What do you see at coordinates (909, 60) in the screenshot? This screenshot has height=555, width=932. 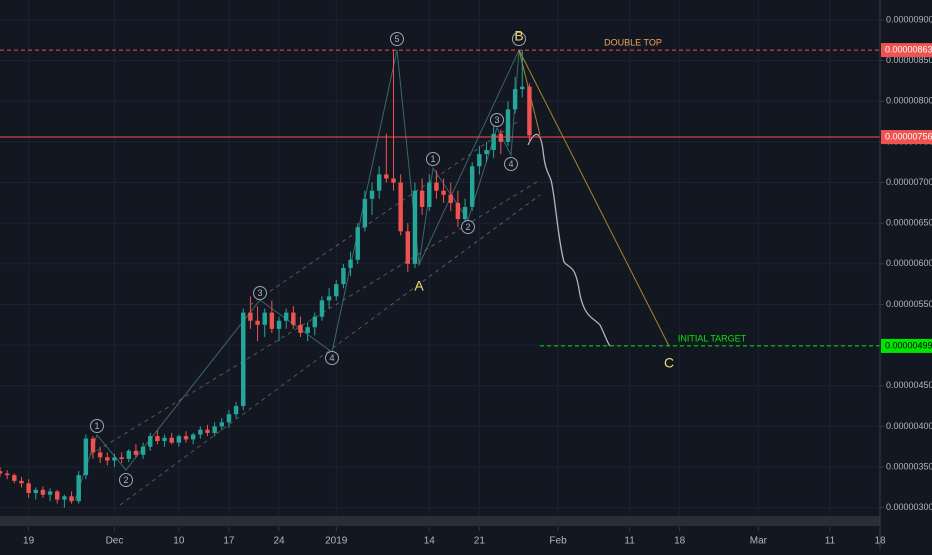 I see `y-tick-label: 0.00000850` at bounding box center [909, 60].